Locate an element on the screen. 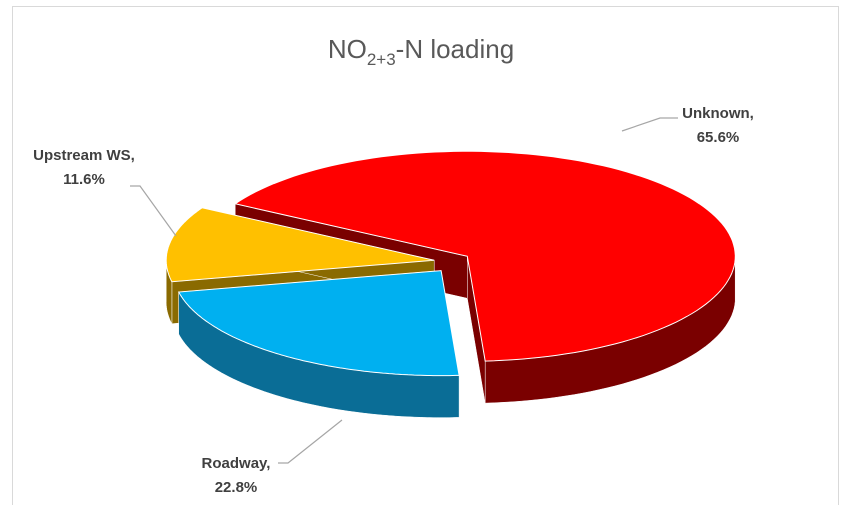  data-label-value: 65.6% is located at coordinates (718, 137).